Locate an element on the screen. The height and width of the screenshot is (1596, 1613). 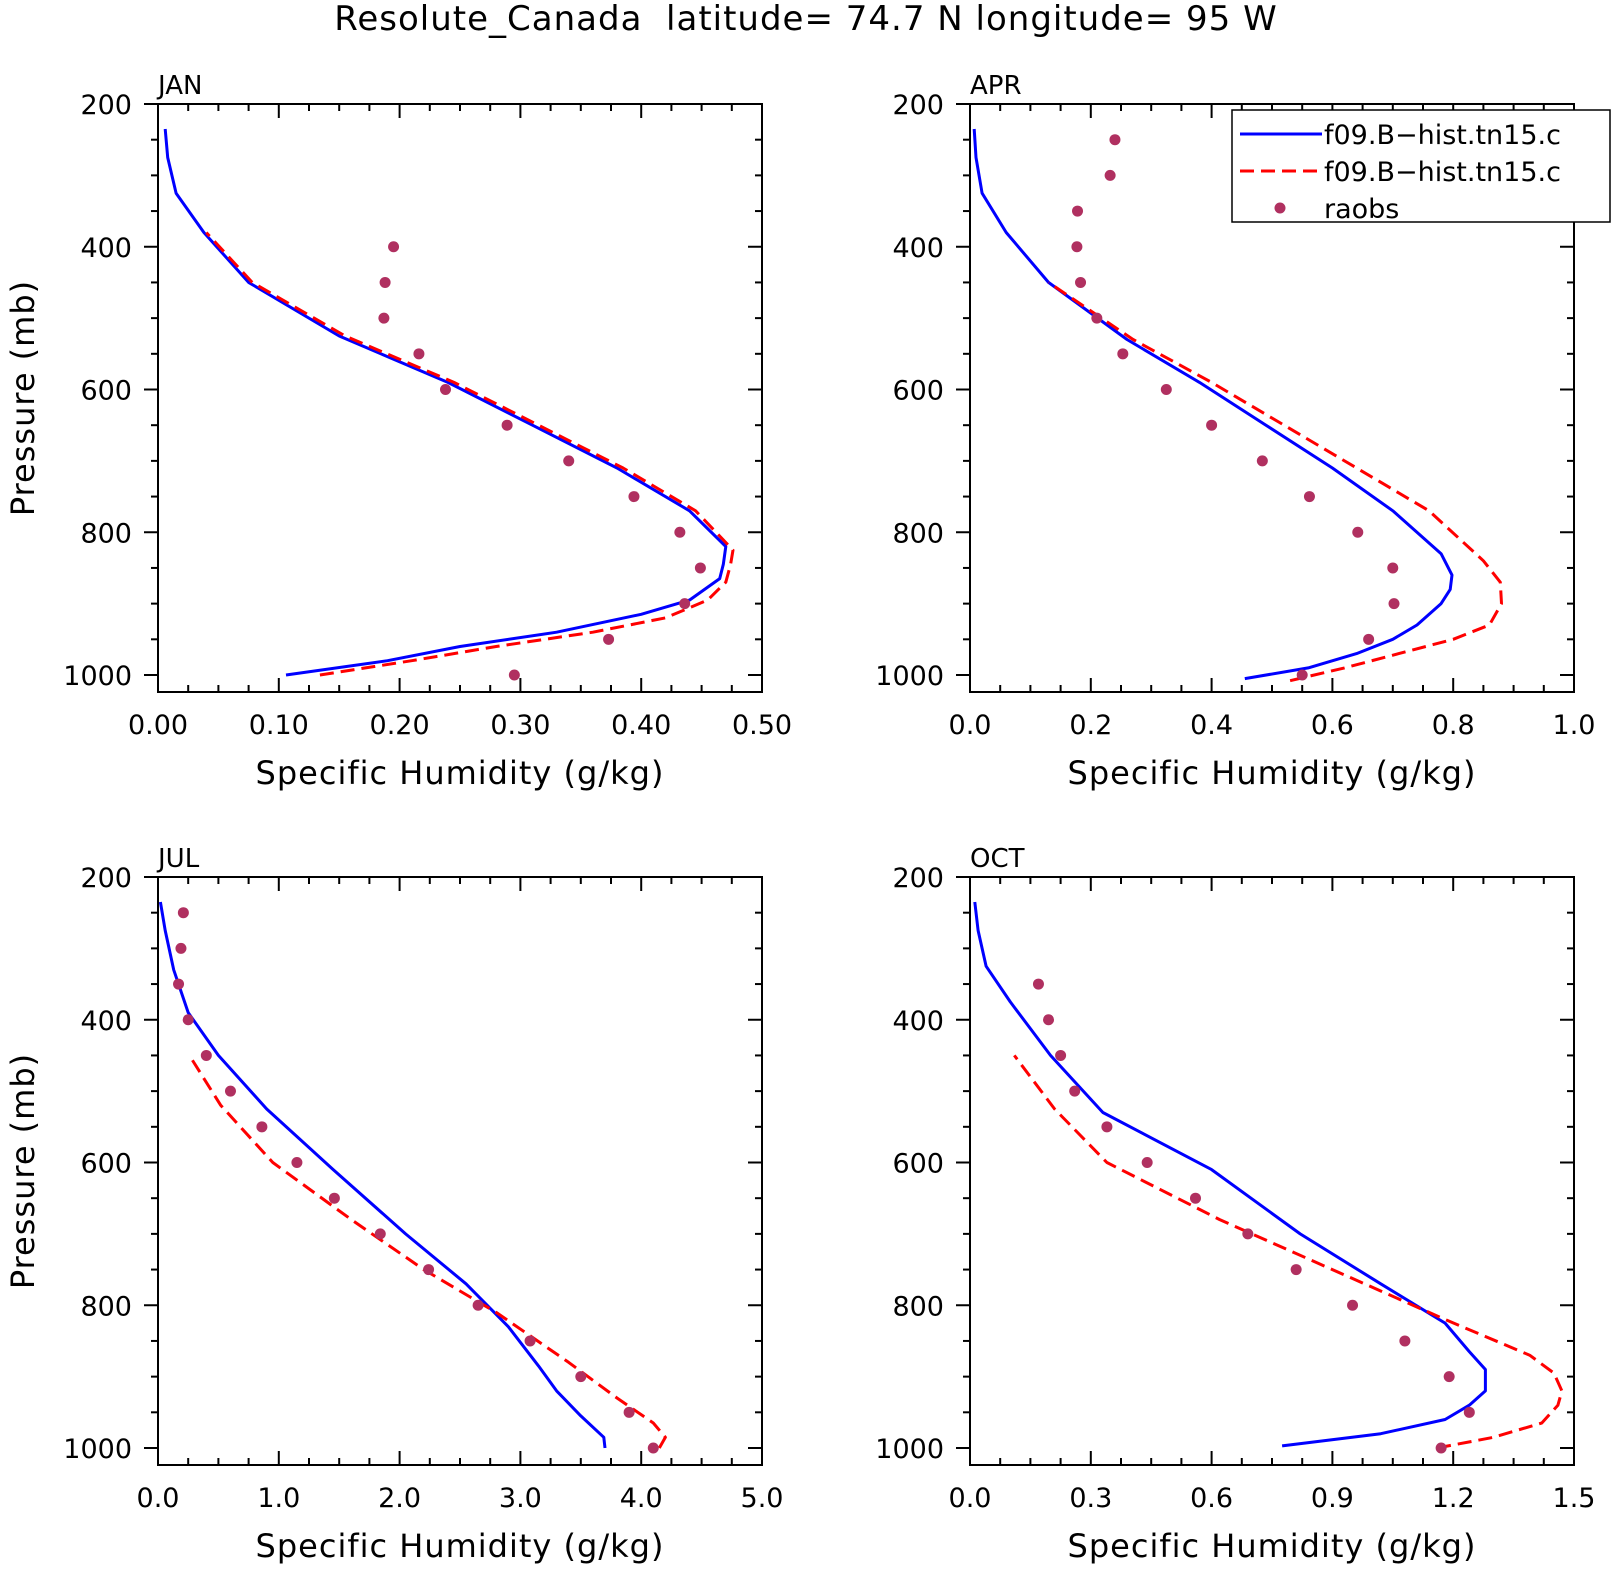
x-tick-label: 0.20 is located at coordinates (400, 725).